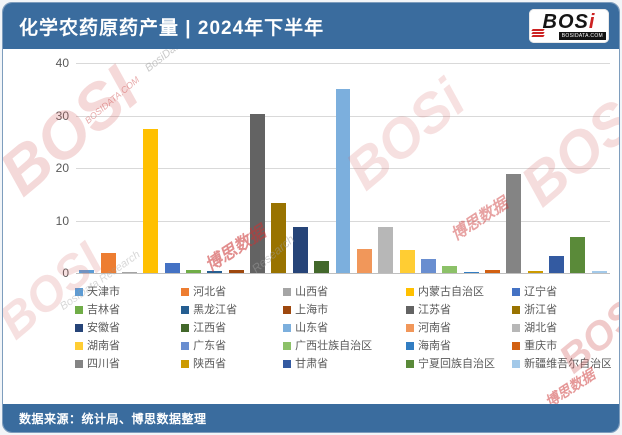 The height and width of the screenshot is (435, 622). What do you see at coordinates (567, 364) in the screenshot?
I see `legend-label: 新疆维吾尔自治区` at bounding box center [567, 364].